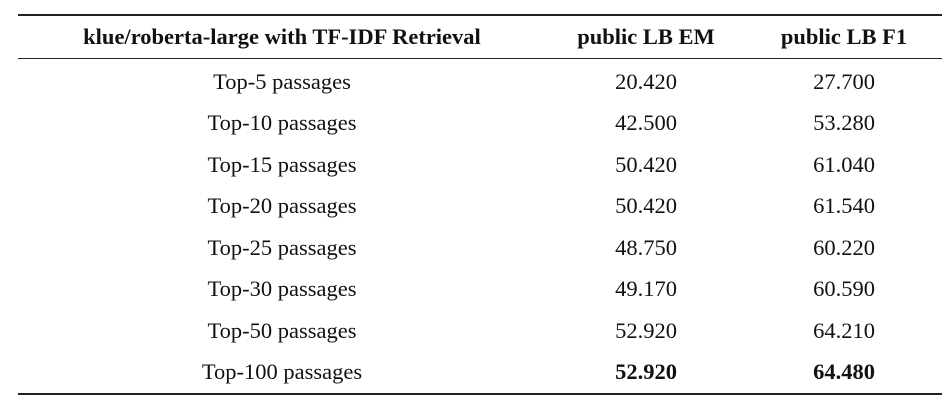  I want to click on row-label: Top-50 passages, so click(282, 330).